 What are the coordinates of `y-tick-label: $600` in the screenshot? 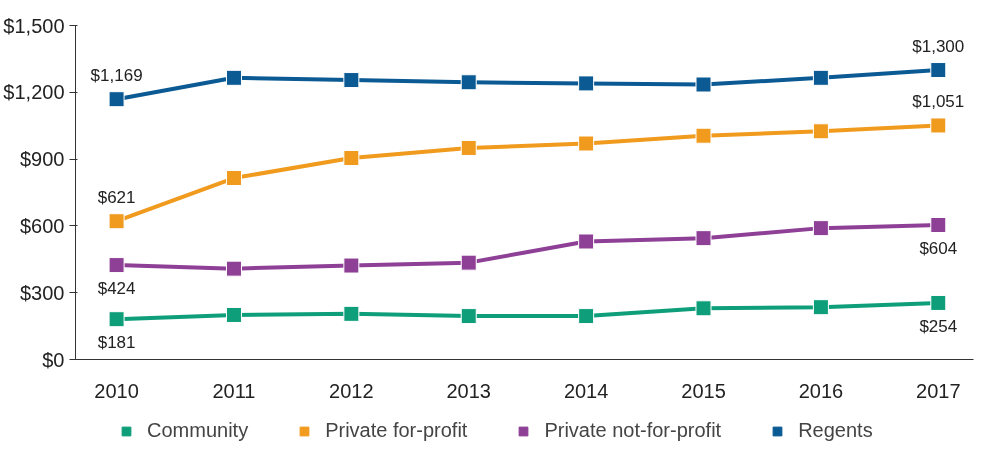 It's located at (42, 225).